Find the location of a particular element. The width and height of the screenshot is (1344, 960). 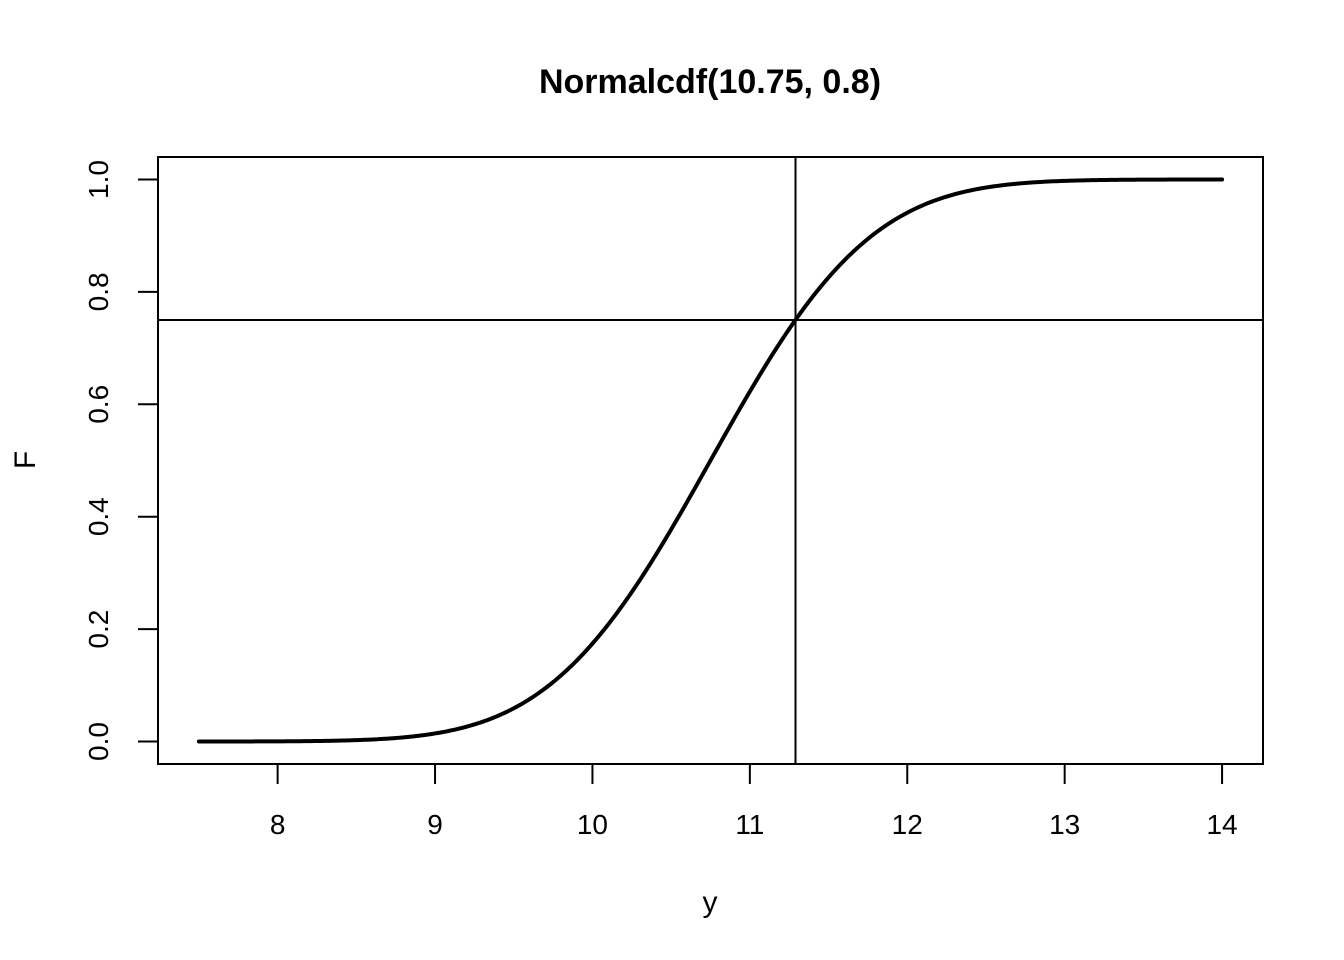

y-tick-label: 1.0 is located at coordinates (98, 179).